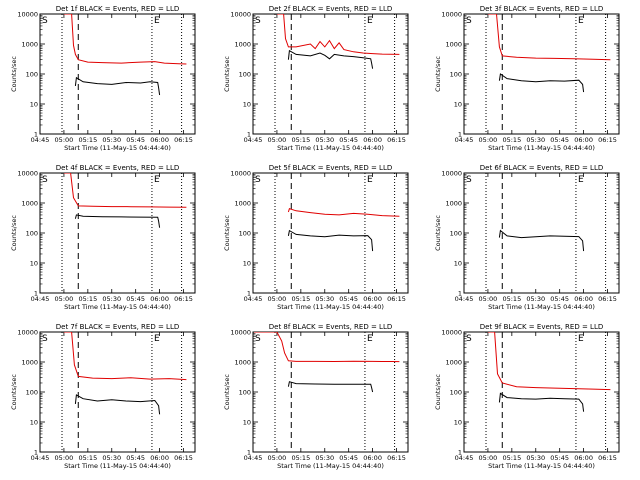 Image resolution: width=640 pixels, height=480 pixels. What do you see at coordinates (117, 168) in the screenshot?
I see `panel-title: Det 4f BLACK = Events, RED = LLD` at bounding box center [117, 168].